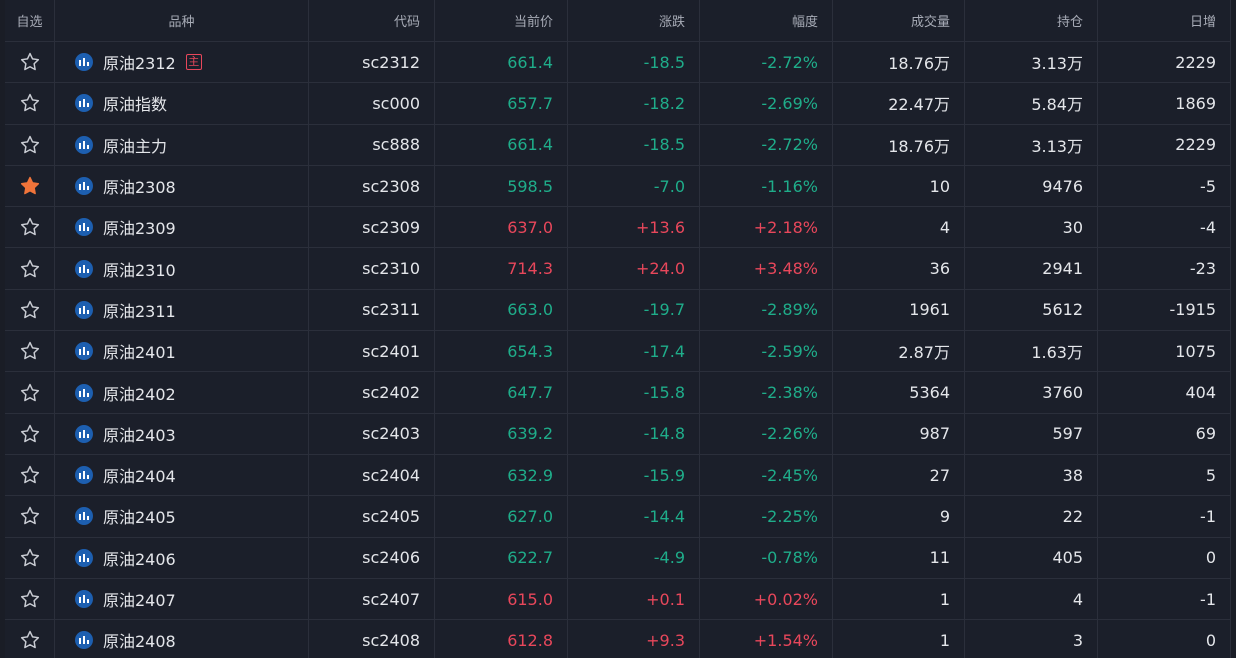 The image size is (1236, 658). Describe the element at coordinates (182, 639) in the screenshot. I see `name-cell: 原油2408` at that location.